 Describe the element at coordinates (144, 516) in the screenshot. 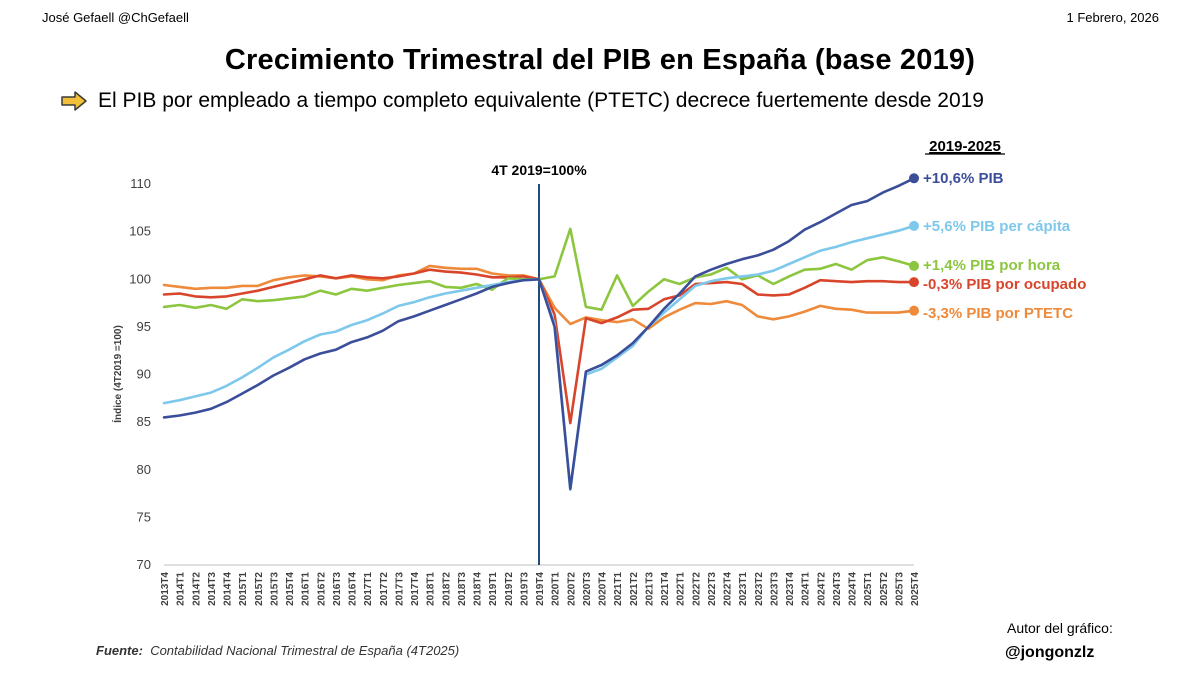

I see `y-tick-label: 75` at that location.